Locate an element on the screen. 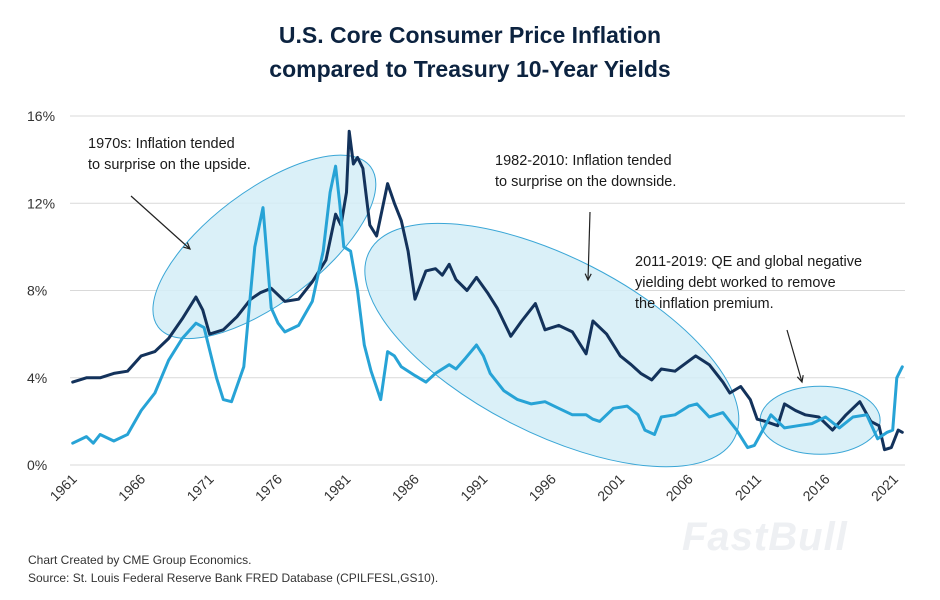 The image size is (940, 600). x-tick-label: 1971 is located at coordinates (199, 487).